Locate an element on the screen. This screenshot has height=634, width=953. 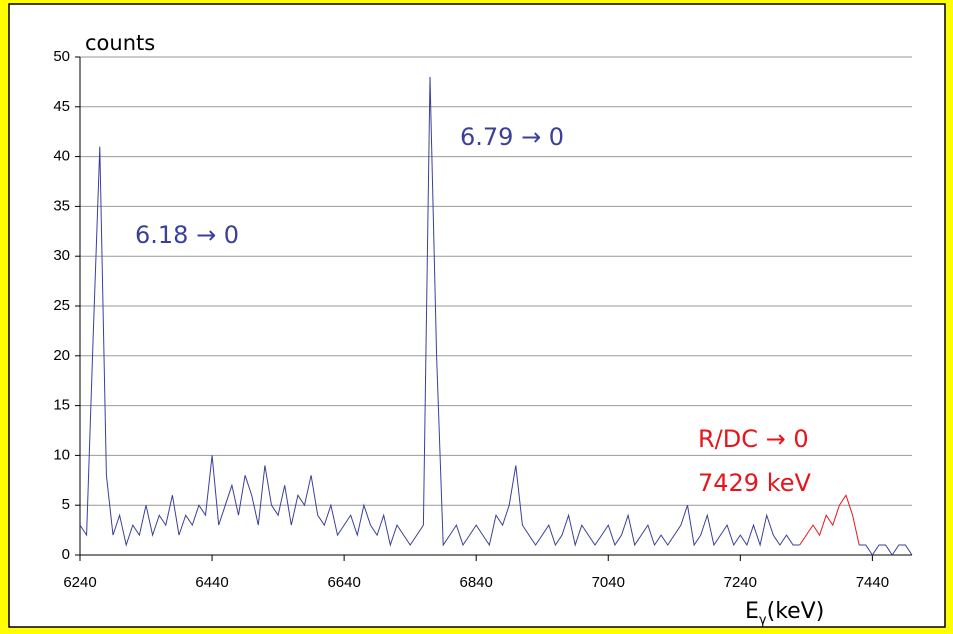
x-tick-label: 7040 is located at coordinates (608, 582).